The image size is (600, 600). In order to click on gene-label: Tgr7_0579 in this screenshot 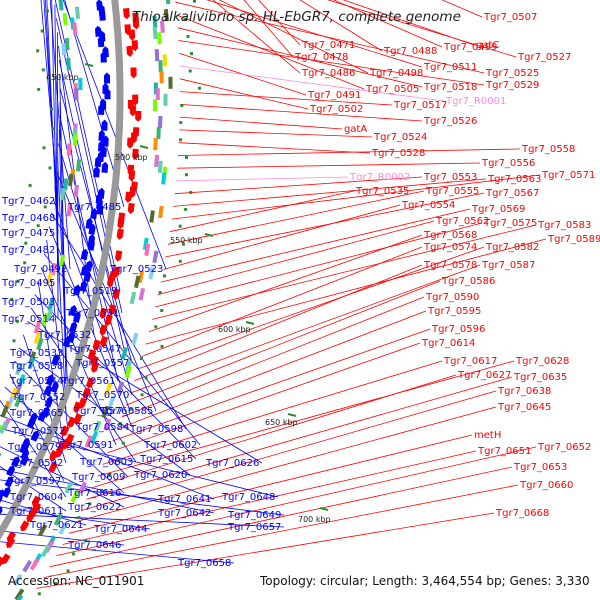, I will do `click(34, 447)`.